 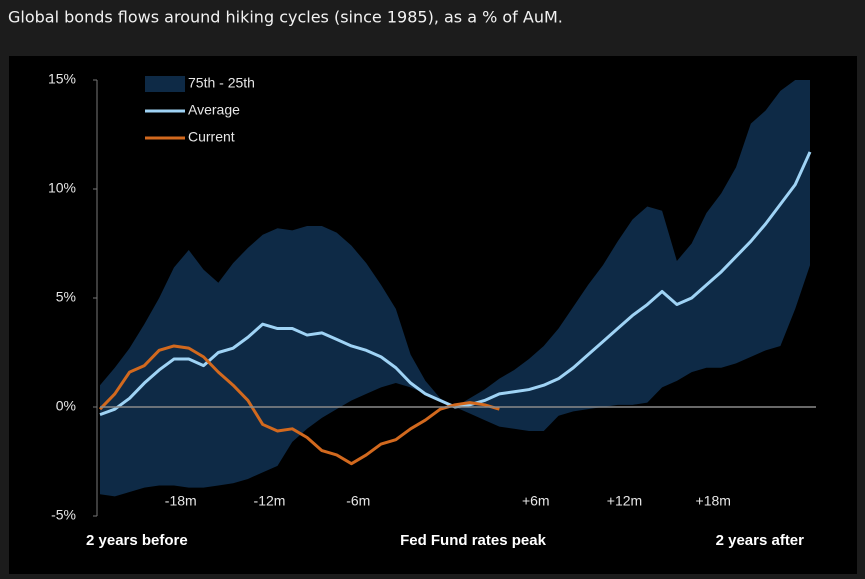 I want to click on y-tick-label: 0%, so click(x=66, y=406).